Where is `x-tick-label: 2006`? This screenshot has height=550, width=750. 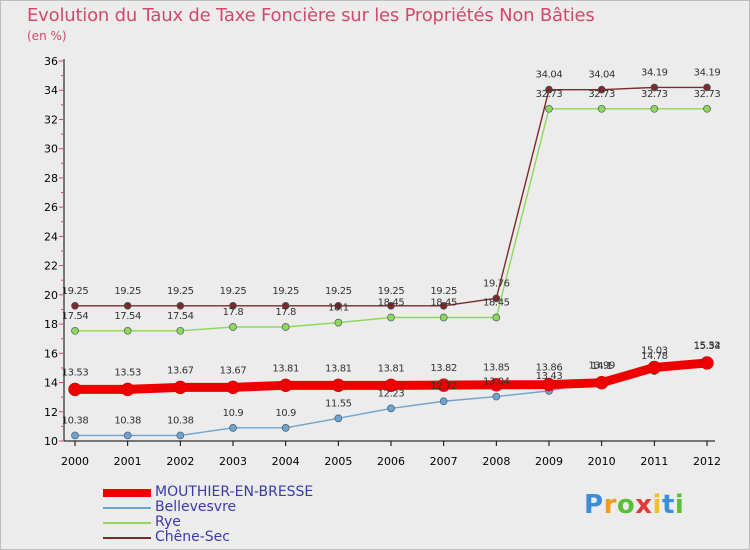 x-tick-label: 2006 is located at coordinates (391, 461).